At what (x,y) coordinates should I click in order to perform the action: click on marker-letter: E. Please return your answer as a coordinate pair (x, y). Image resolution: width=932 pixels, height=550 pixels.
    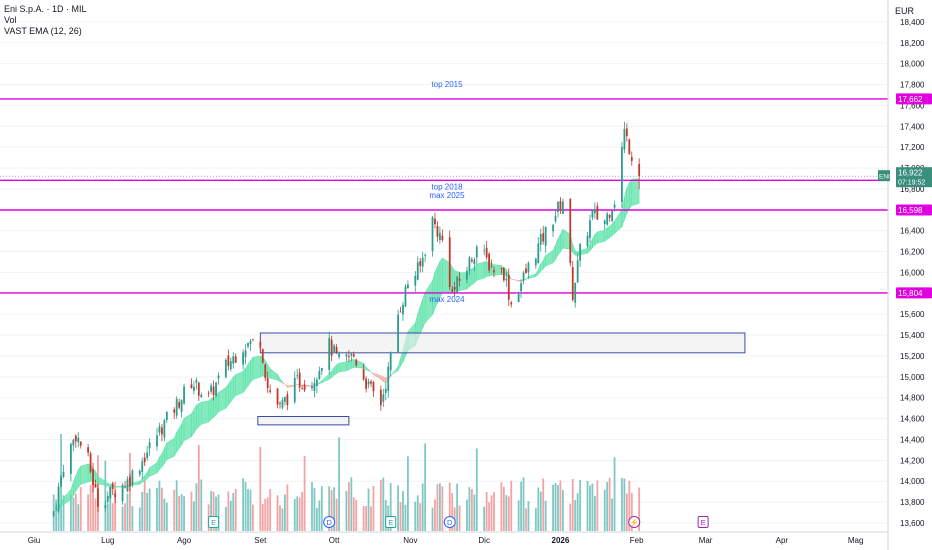
    Looking at the image, I should click on (213, 522).